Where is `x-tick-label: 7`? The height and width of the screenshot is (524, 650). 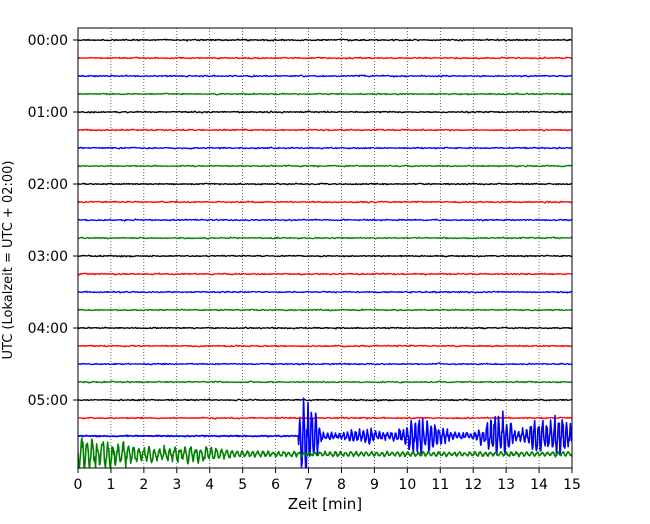
x-tick-label: 7 is located at coordinates (308, 485).